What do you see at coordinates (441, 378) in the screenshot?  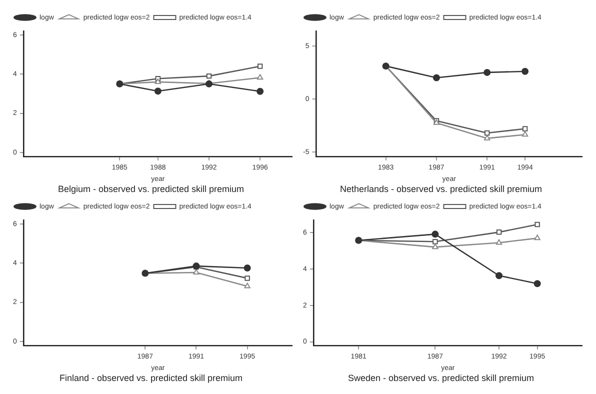 I see `text: Sweden - observed vs. predicted skill premium` at bounding box center [441, 378].